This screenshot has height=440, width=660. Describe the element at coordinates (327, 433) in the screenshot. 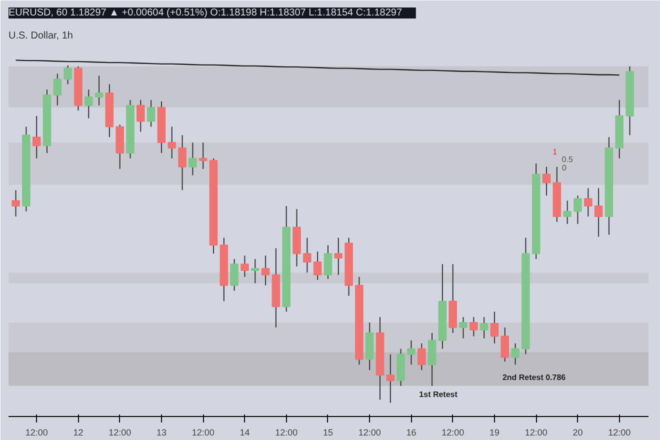

I see `x-tick-label: 15` at that location.